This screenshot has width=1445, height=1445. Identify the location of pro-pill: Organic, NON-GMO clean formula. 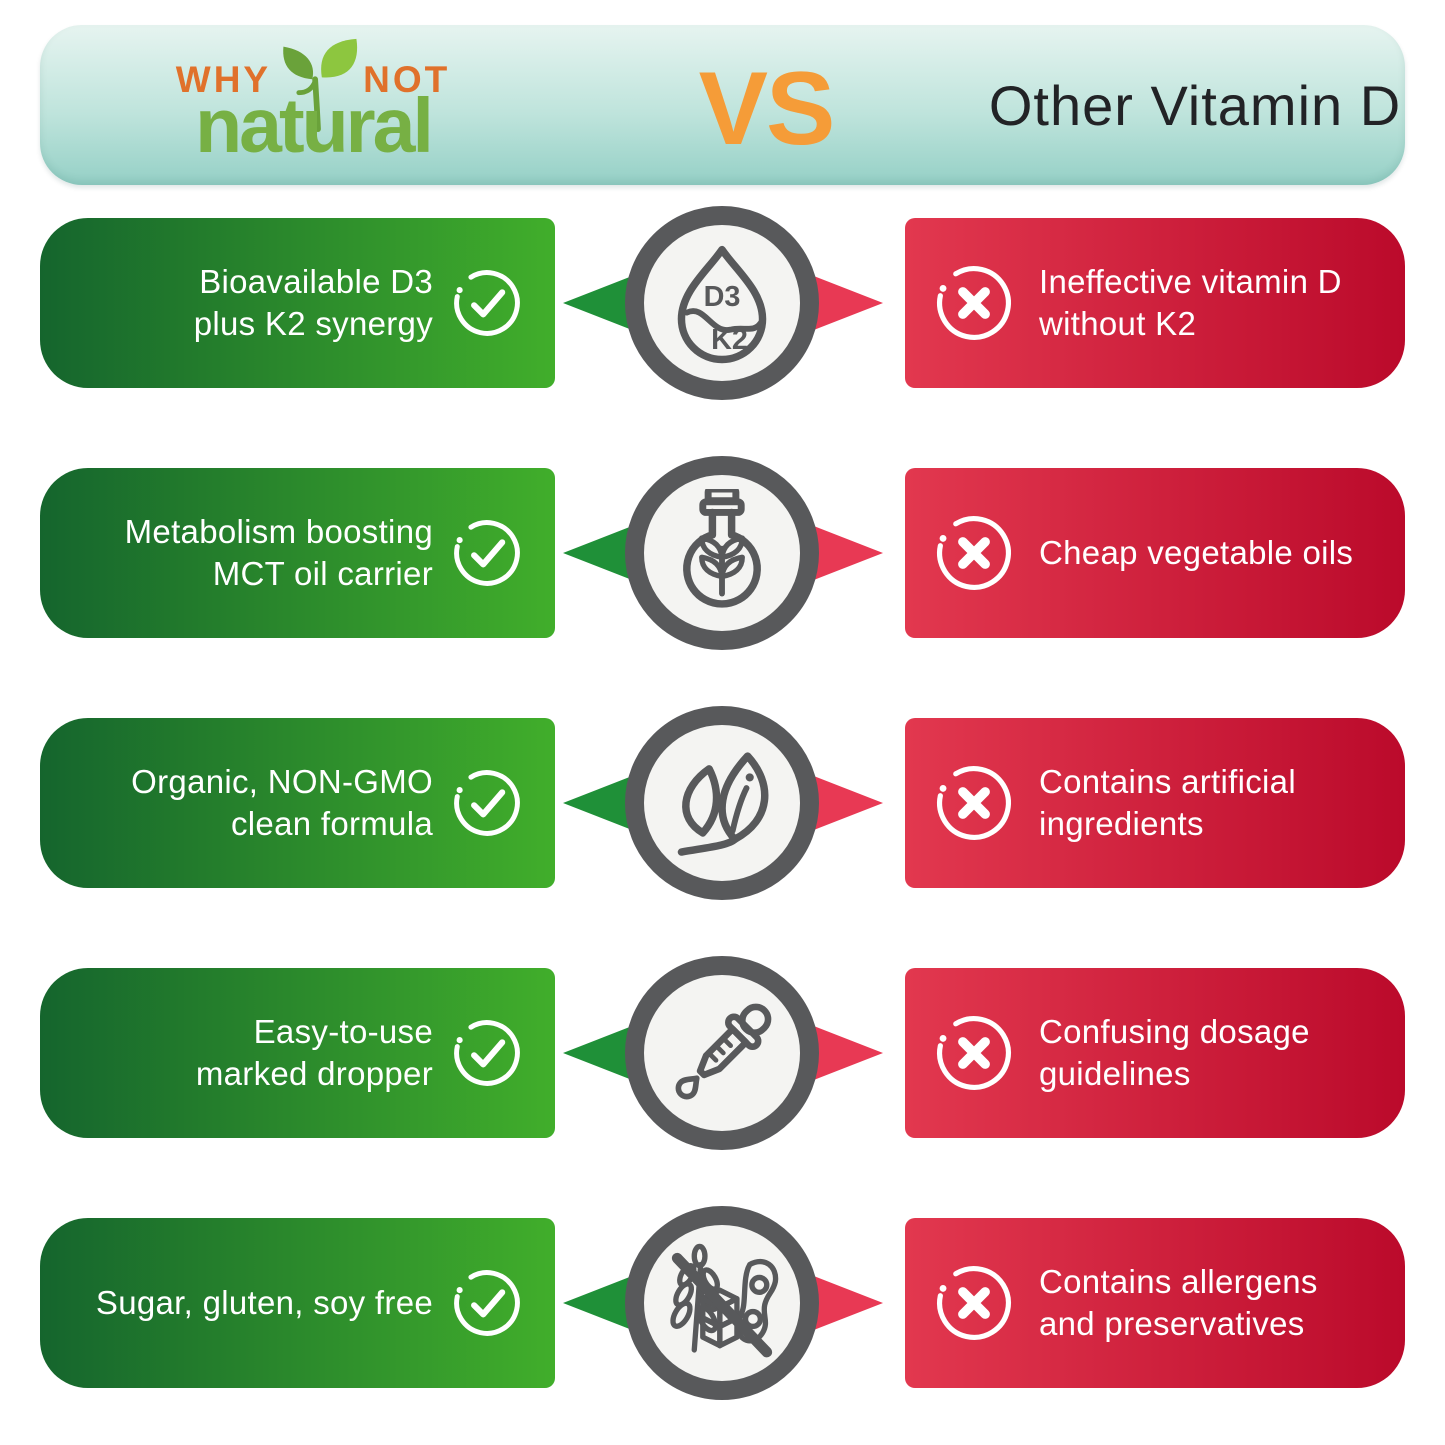
(297, 803).